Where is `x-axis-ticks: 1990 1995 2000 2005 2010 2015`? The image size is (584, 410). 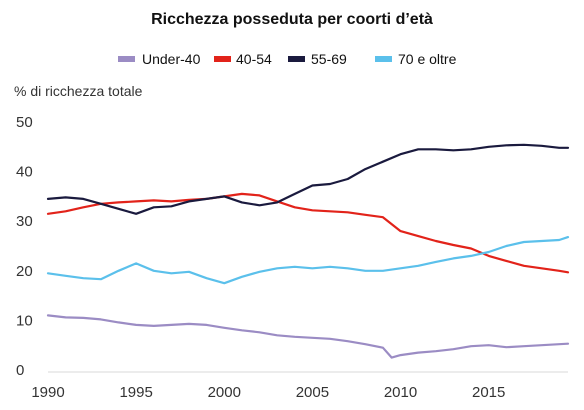 x-axis-ticks: 1990 1995 2000 2005 2010 2015 is located at coordinates (268, 392).